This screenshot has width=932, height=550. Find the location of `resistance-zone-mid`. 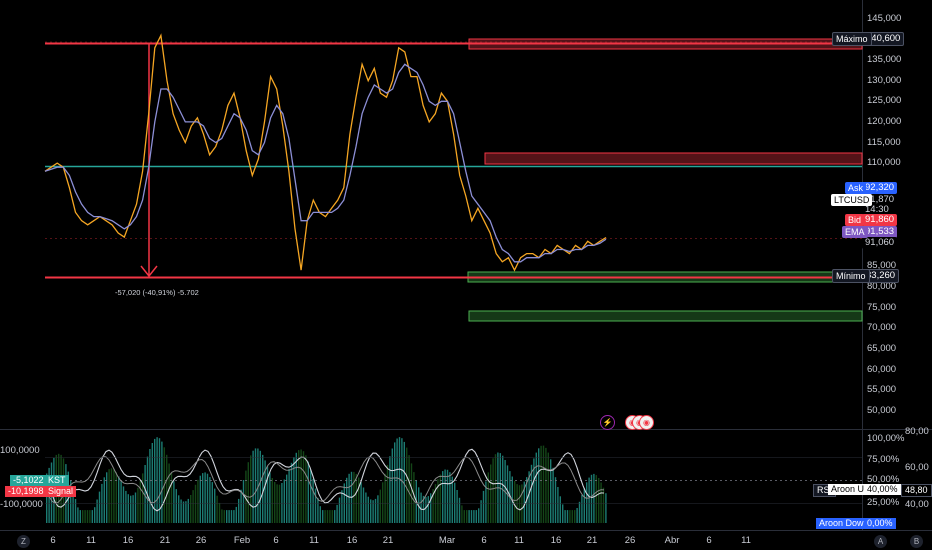

resistance-zone-mid is located at coordinates (673, 158).